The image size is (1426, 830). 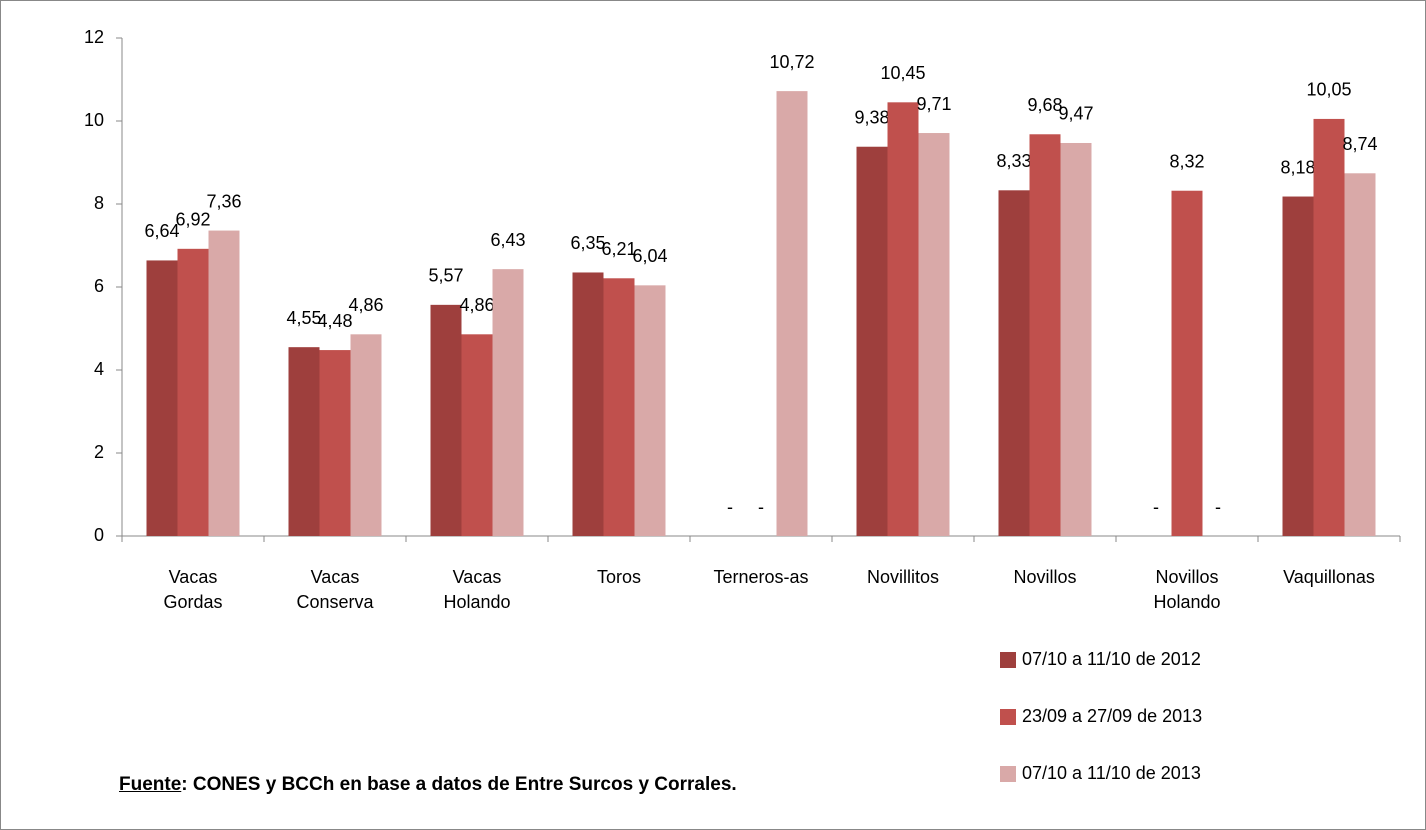 What do you see at coordinates (445, 276) in the screenshot?
I see `value-label: 5,57` at bounding box center [445, 276].